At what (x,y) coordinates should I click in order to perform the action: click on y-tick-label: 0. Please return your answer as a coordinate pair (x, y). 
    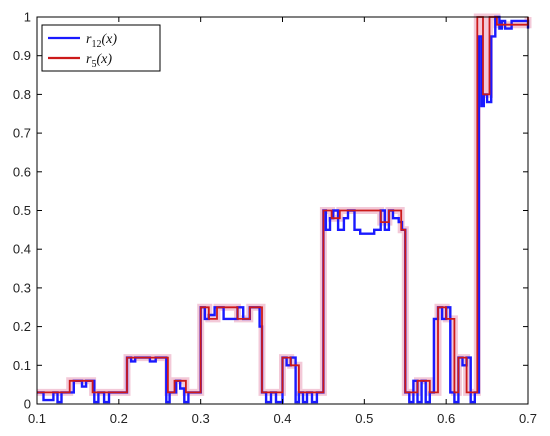
    Looking at the image, I should click on (27, 404).